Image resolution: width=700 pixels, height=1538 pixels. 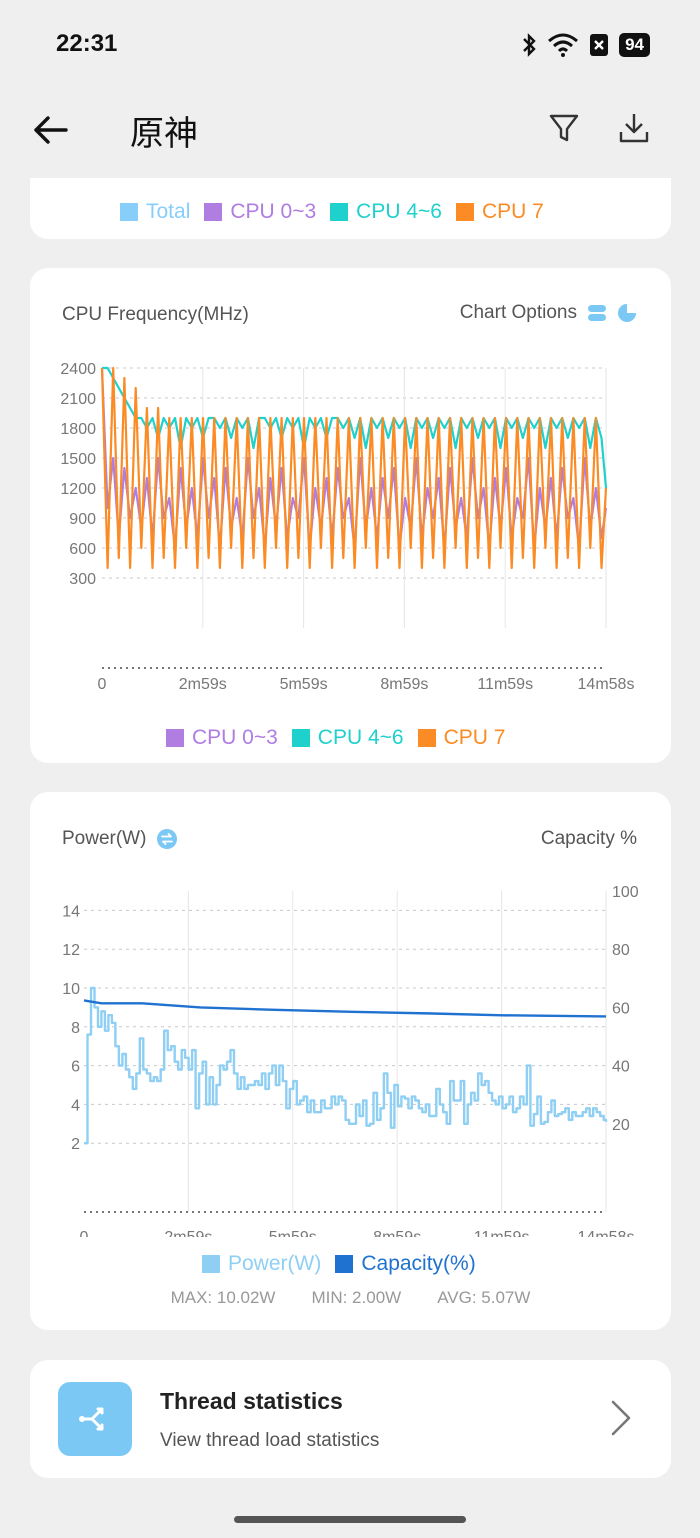 I want to click on y-left-tick-label: 14, so click(x=71, y=911).